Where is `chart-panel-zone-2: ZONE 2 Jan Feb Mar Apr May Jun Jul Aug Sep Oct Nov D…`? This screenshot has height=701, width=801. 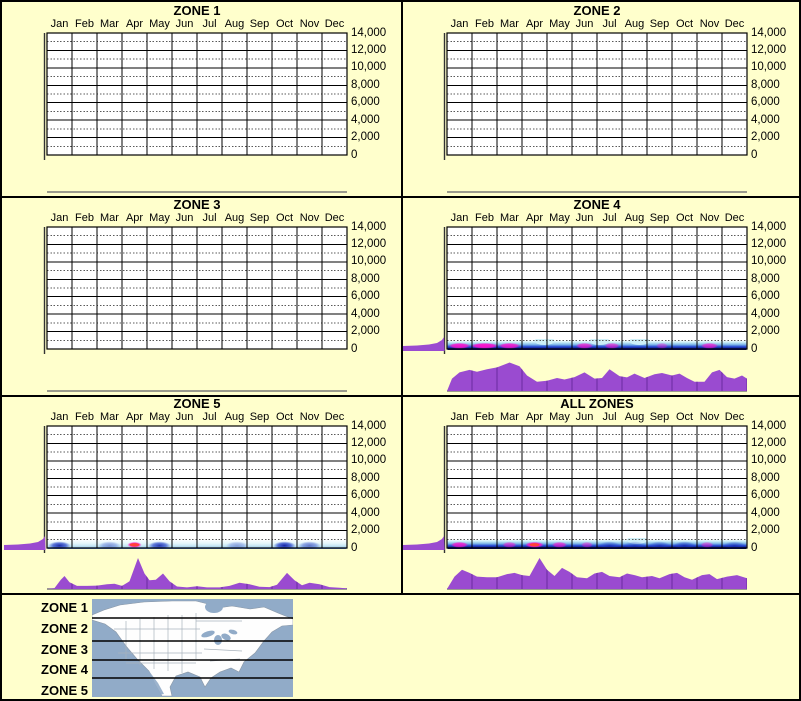 chart-panel-zone-2: ZONE 2 Jan Feb Mar Apr May Jun Jul Aug Sep Oct Nov D… is located at coordinates (600, 98).